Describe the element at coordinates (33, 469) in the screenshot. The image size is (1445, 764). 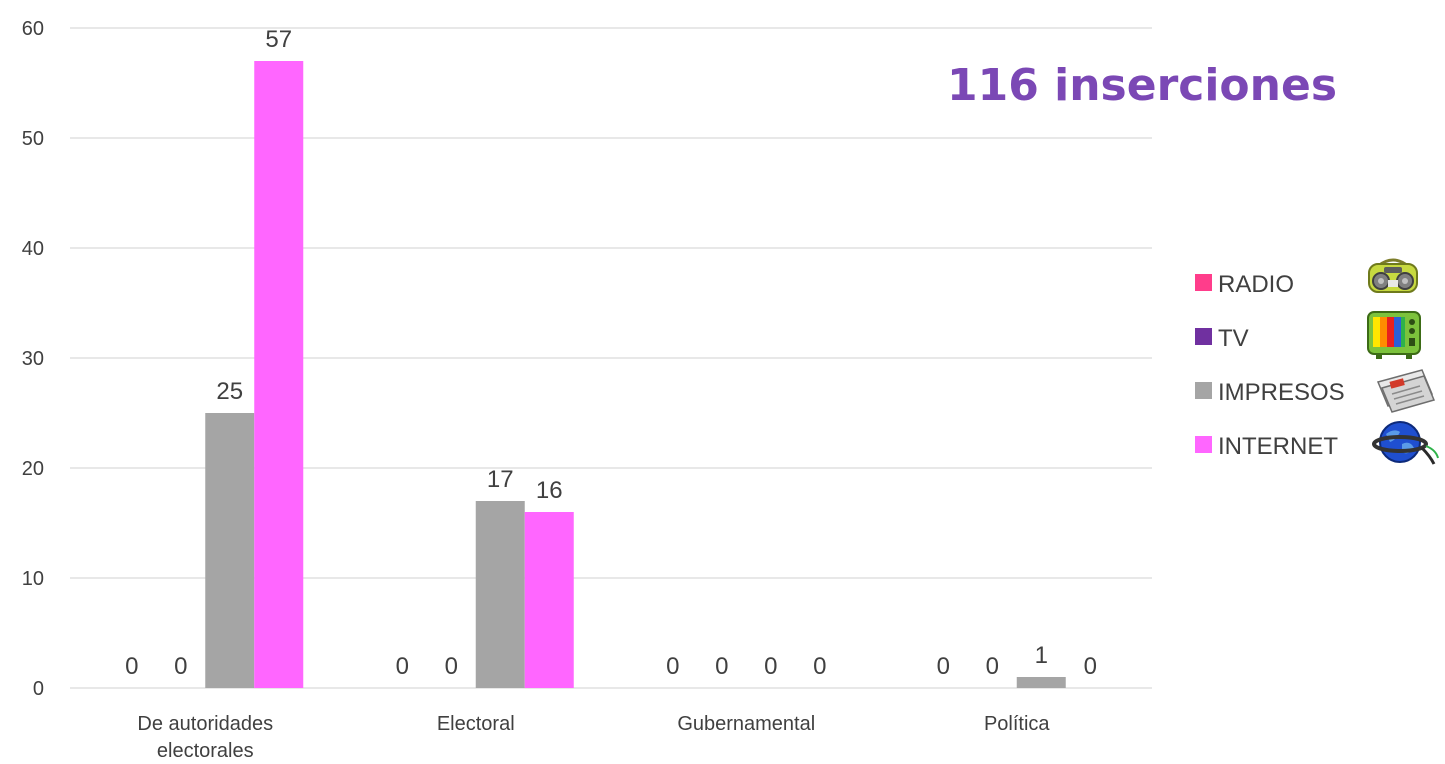
I see `y-tick-label: 20` at that location.